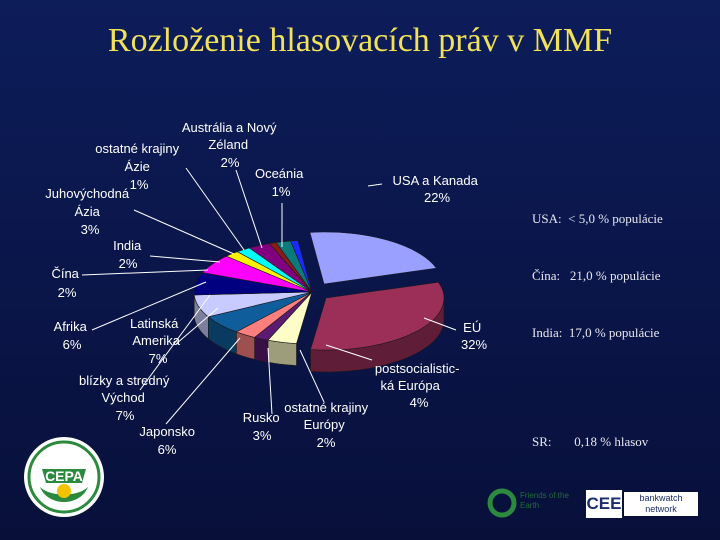 The width and height of the screenshot is (720, 540). What do you see at coordinates (596, 275) in the screenshot?
I see `stat-china: Čína: 21,0 % populácie` at bounding box center [596, 275].